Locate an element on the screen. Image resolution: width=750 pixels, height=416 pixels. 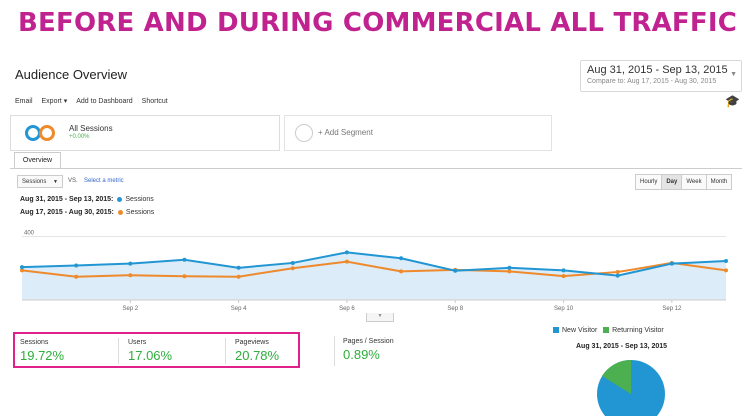
month-button: Month is located at coordinates (719, 182).